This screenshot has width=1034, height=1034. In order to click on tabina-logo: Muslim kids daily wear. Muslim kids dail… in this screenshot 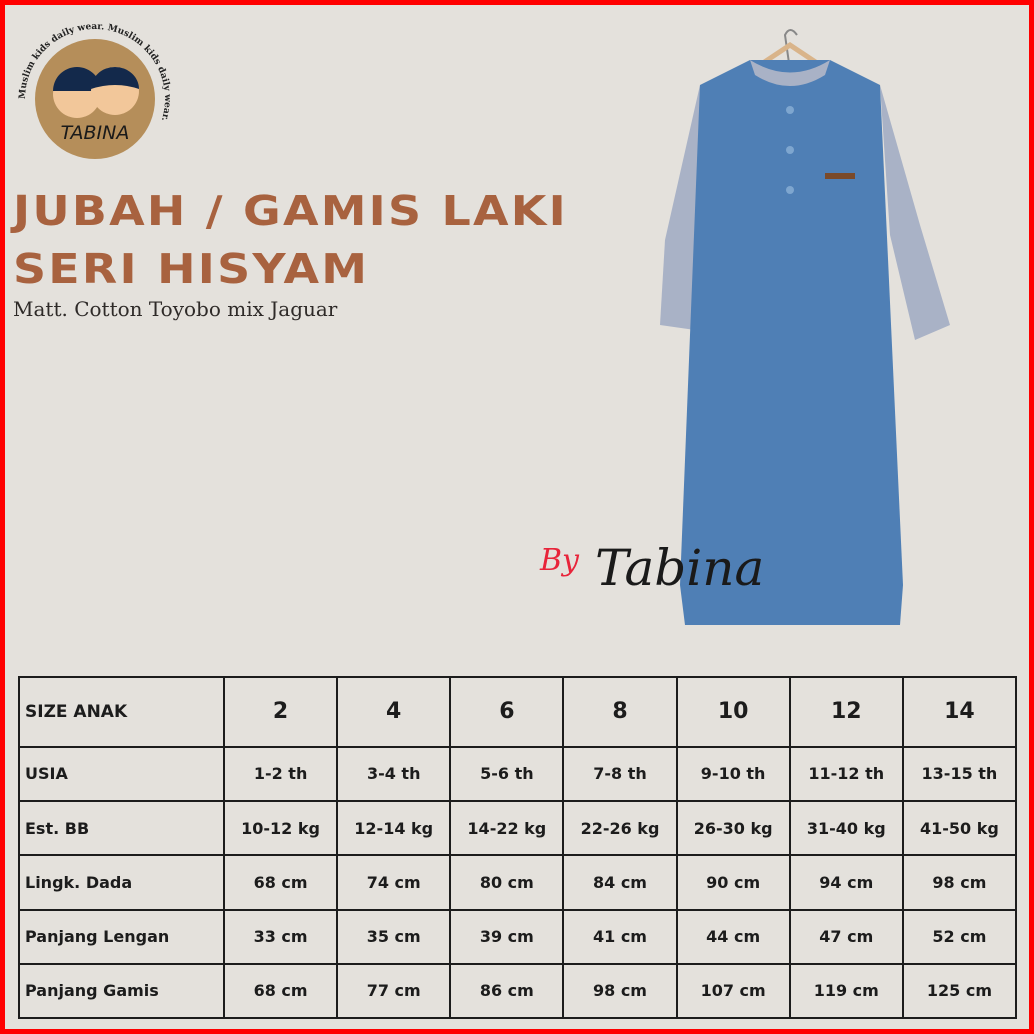, I will do `click(95, 90)`.